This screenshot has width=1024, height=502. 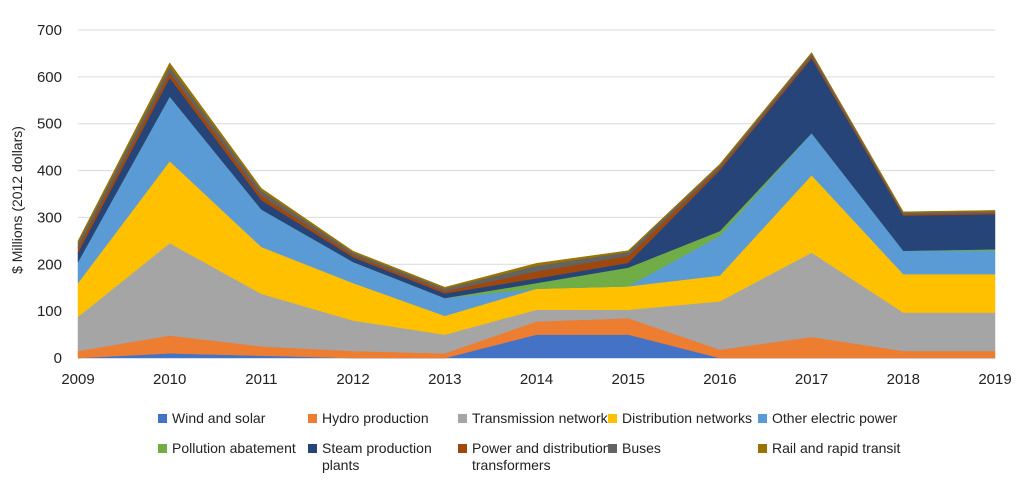 I want to click on legend-item: Hydro production, so click(x=390, y=418).